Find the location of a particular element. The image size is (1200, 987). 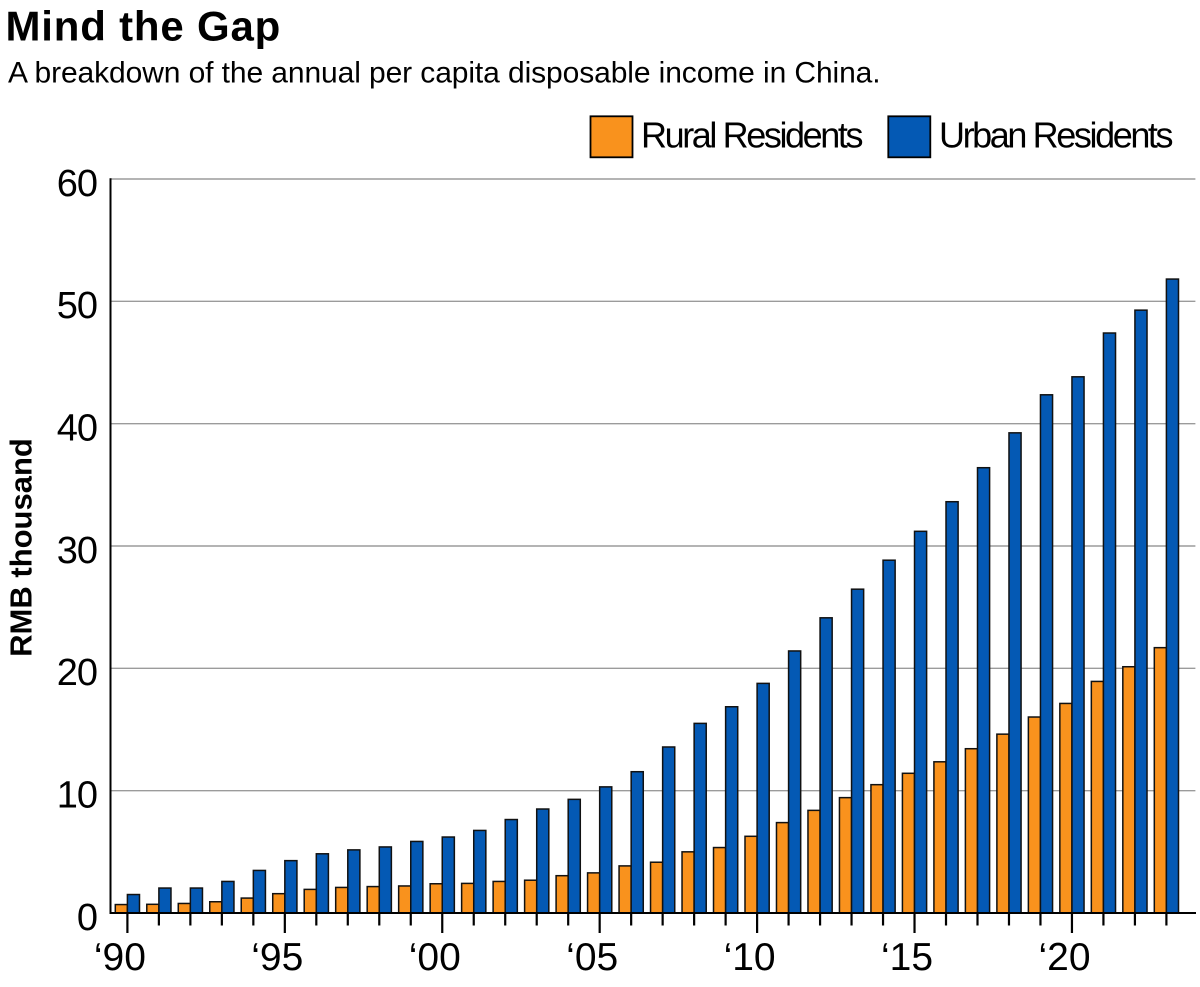

svg-text: ‘20 is located at coordinates (1064, 957).